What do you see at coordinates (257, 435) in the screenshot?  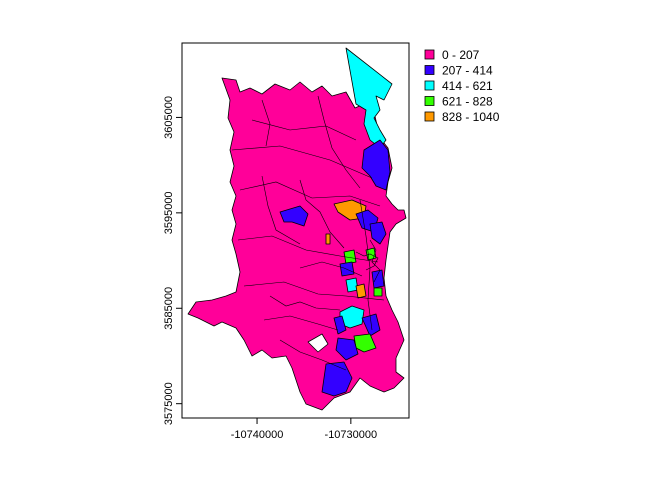 I see `x-tick-label: -10740000` at bounding box center [257, 435].